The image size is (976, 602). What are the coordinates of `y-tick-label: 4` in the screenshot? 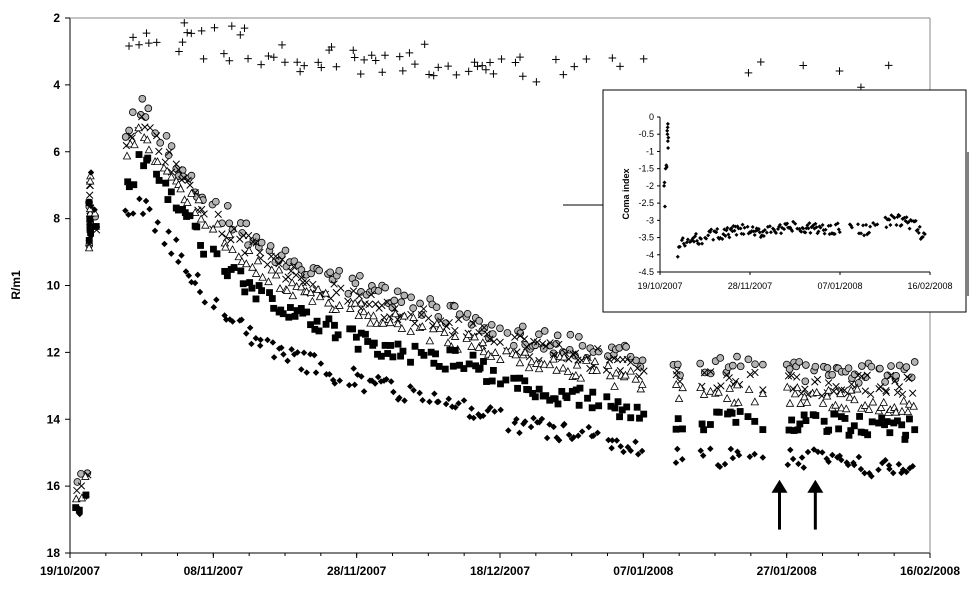 It's located at (56, 85).